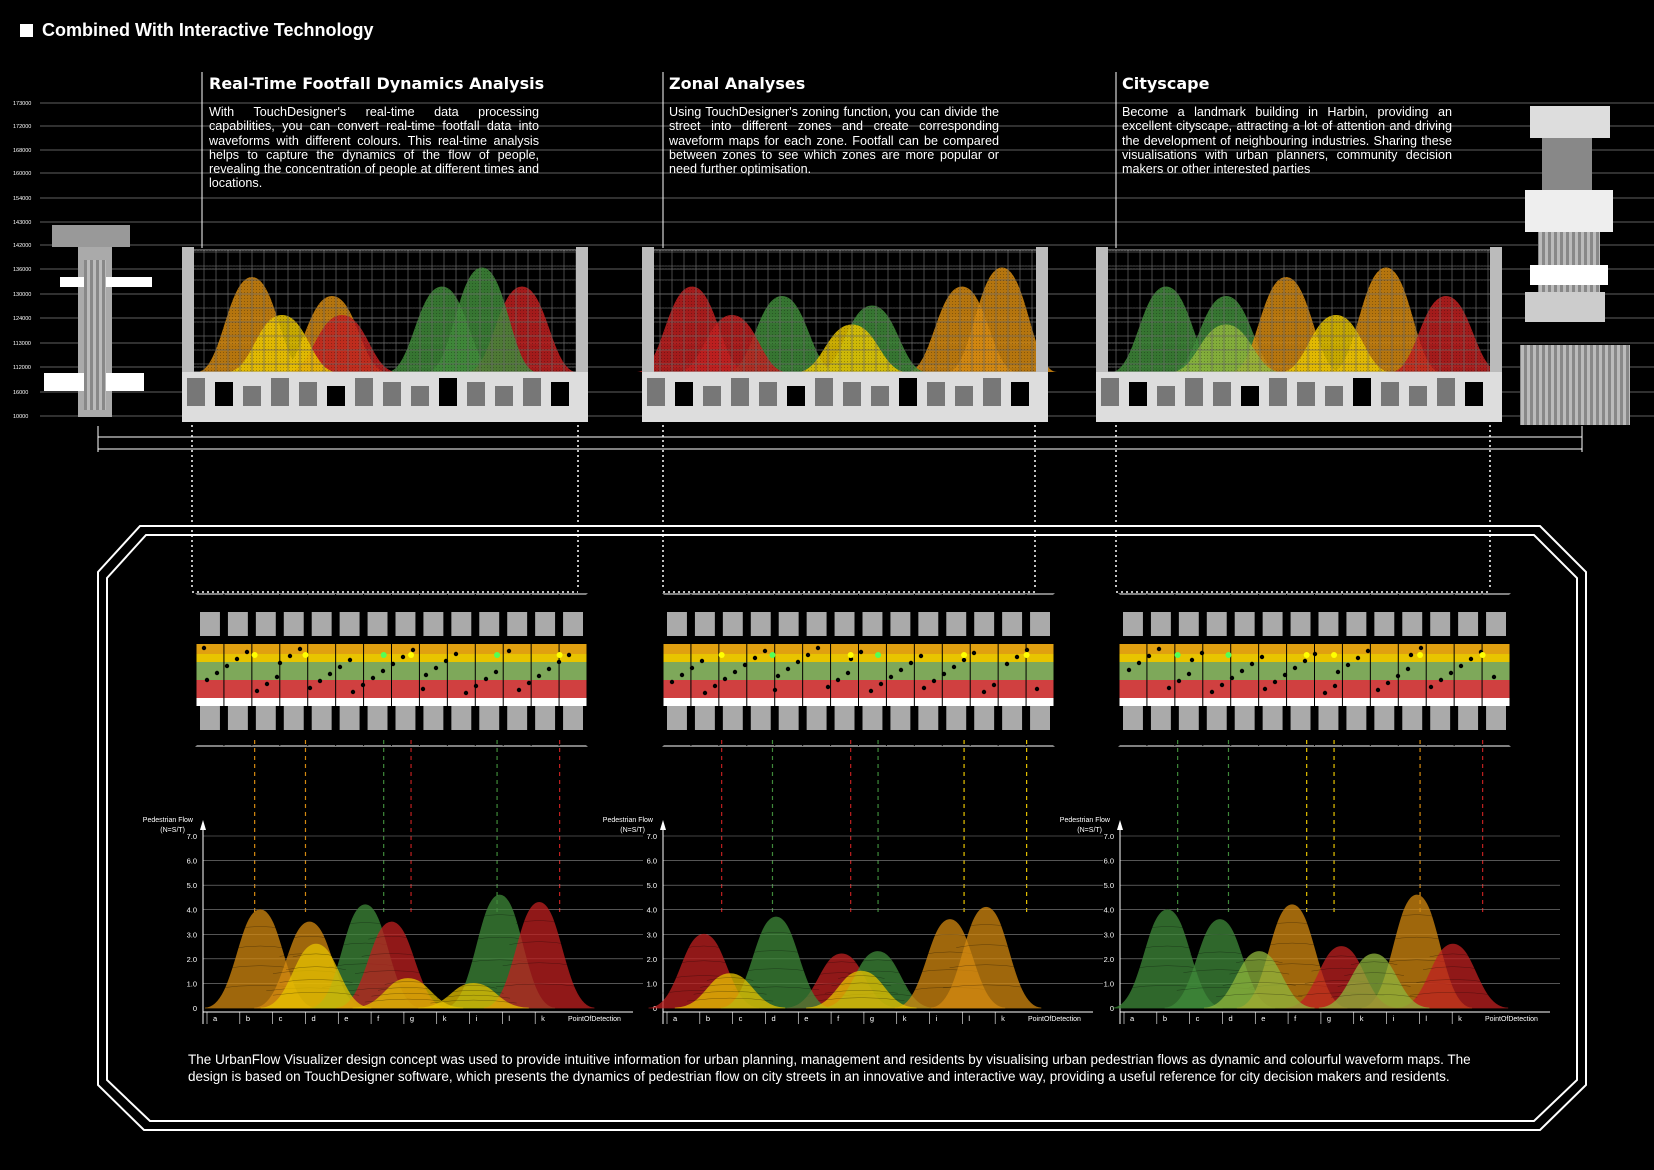 This screenshot has width=1654, height=1170. I want to click on chart-y-tick-label: 2.0, so click(192, 959).